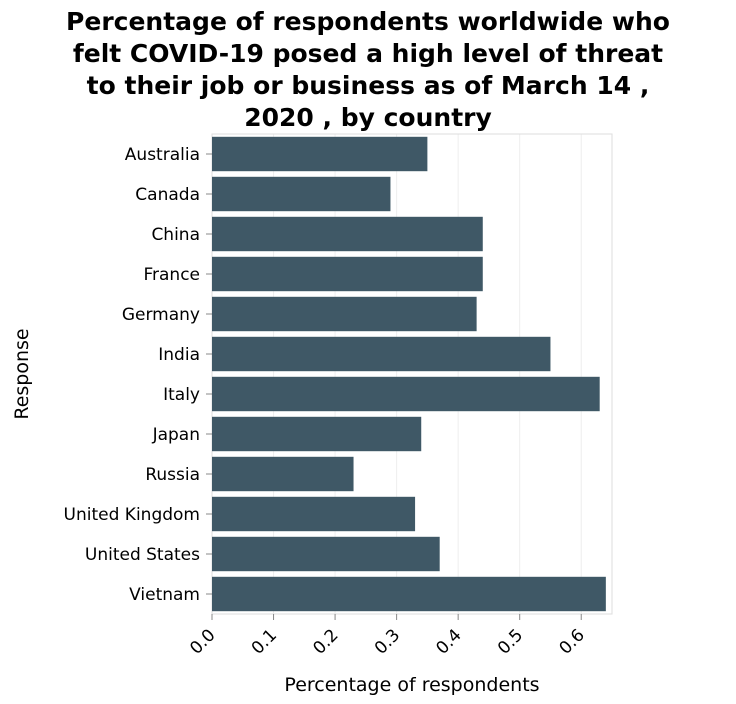  What do you see at coordinates (510, 641) in the screenshot?
I see `x-tick-label: 0.5` at bounding box center [510, 641].